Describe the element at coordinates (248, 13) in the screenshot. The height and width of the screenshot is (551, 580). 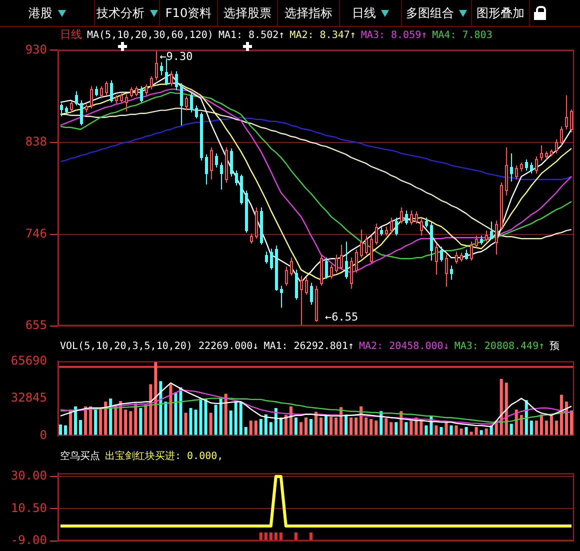
I see `text: 选择股票` at that location.